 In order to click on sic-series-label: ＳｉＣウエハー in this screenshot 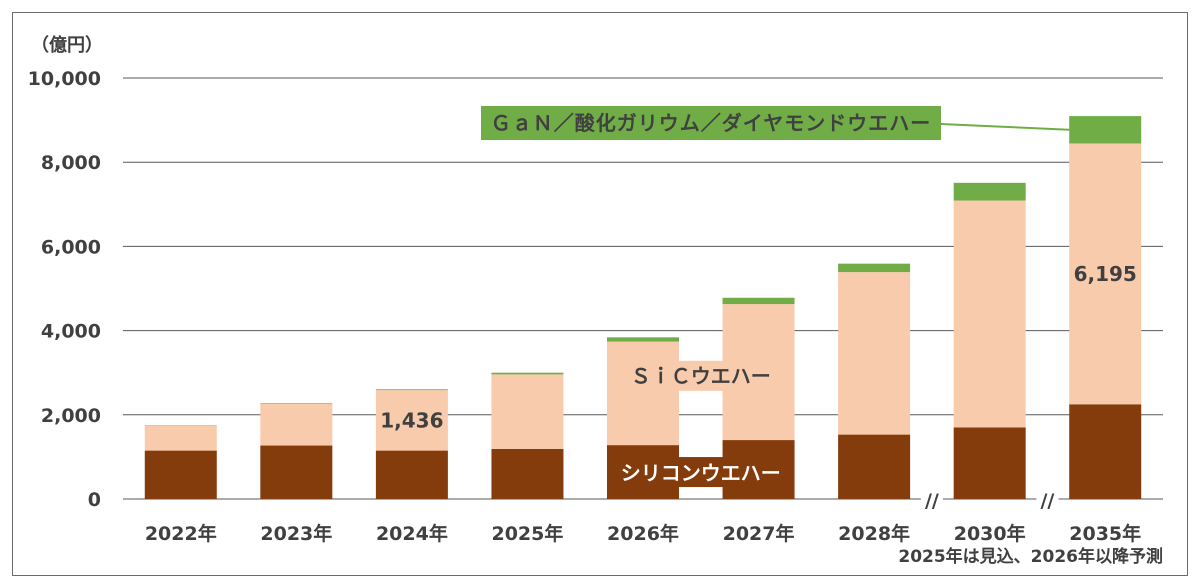, I will do `click(701, 376)`.